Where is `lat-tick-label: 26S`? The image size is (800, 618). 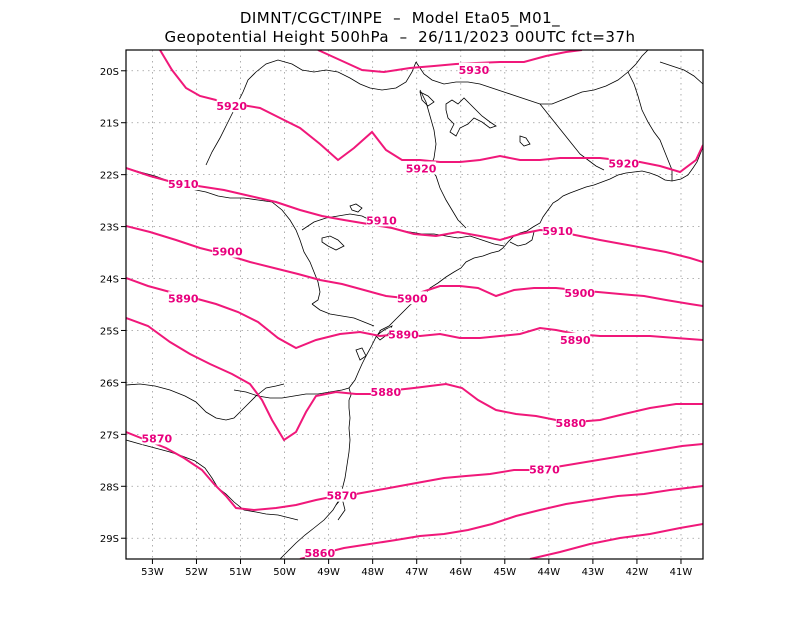
lat-tick-label: 26S is located at coordinates (109, 383).